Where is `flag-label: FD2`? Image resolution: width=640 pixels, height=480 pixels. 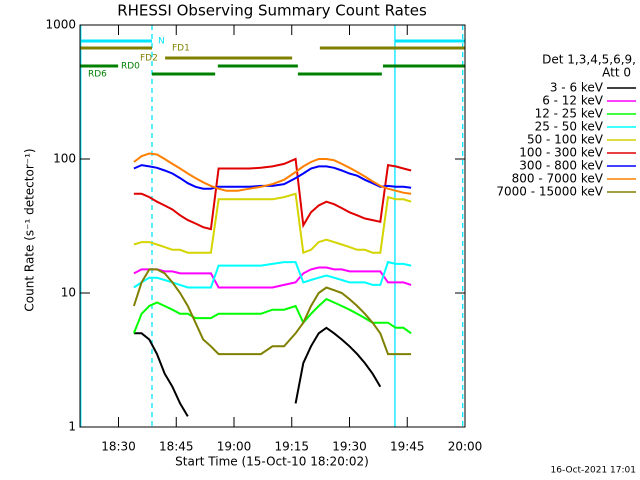 flag-label: FD2 is located at coordinates (149, 59).